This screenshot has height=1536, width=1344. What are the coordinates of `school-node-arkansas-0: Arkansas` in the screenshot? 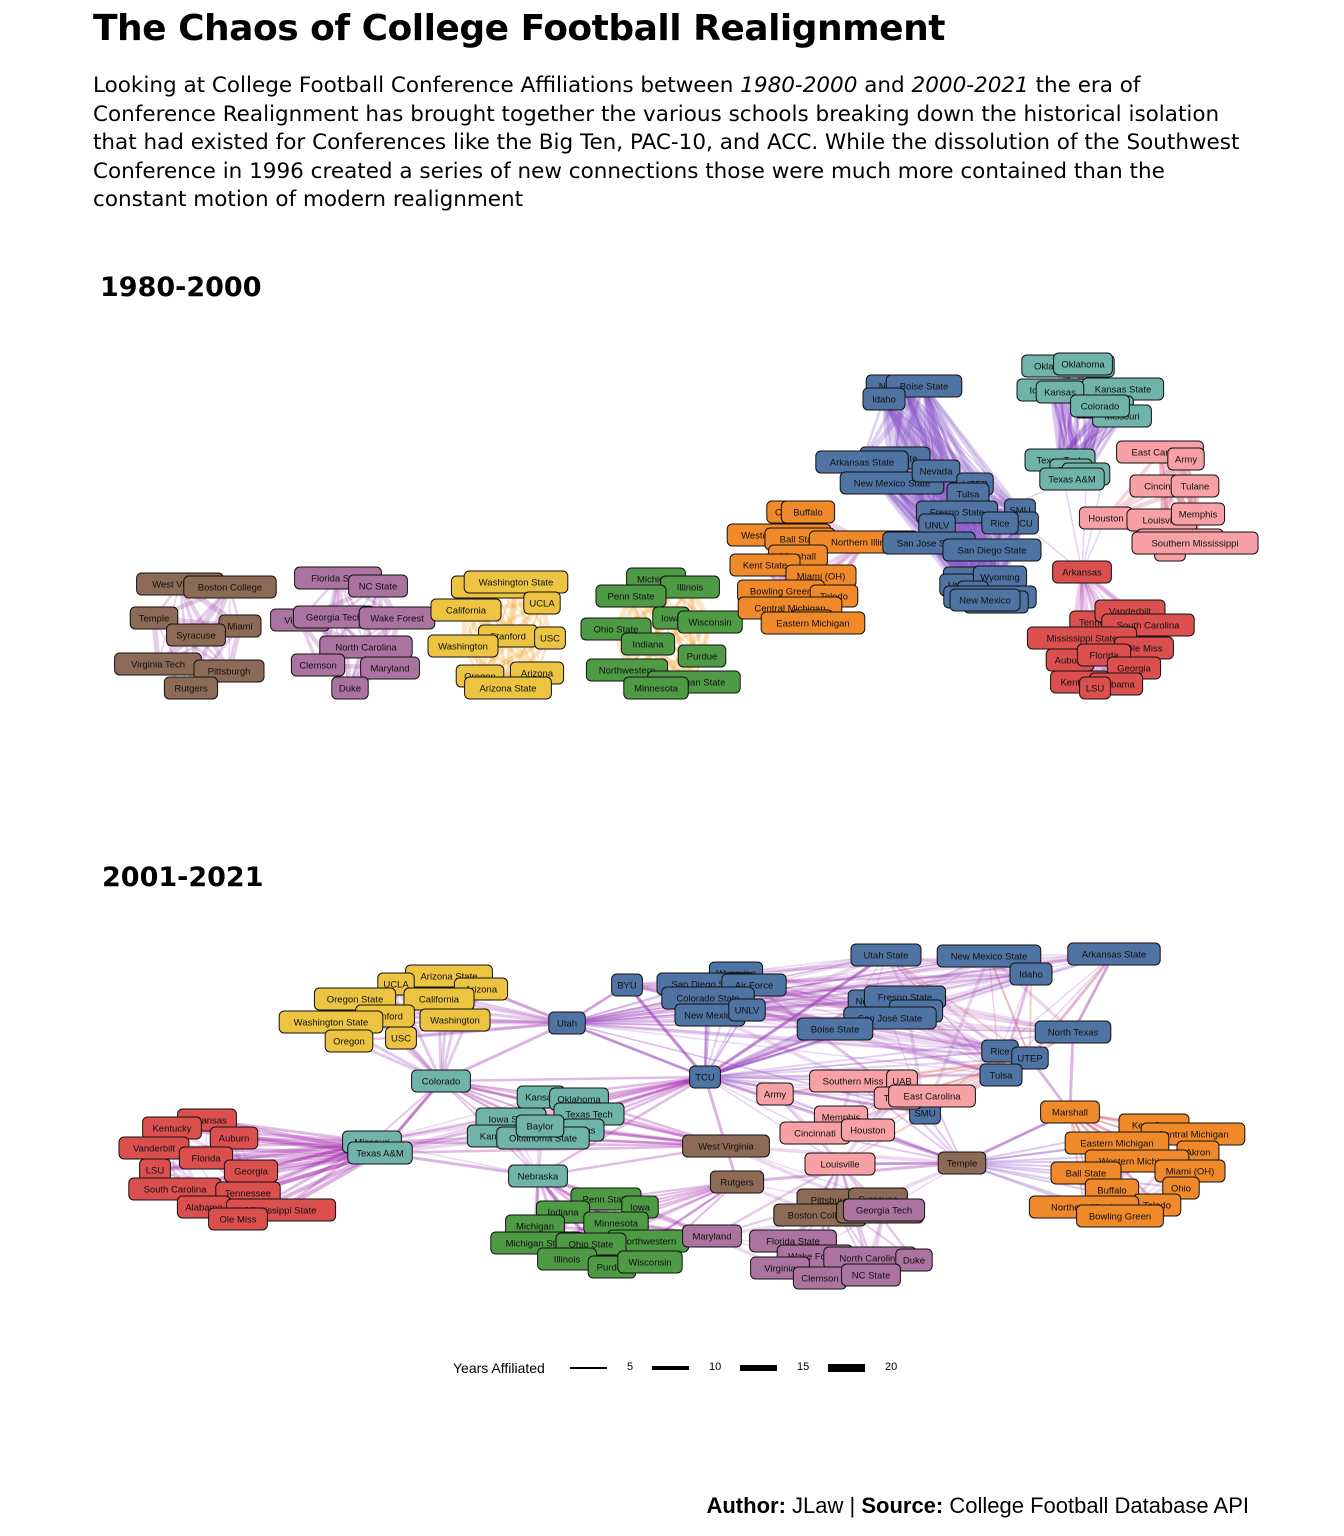 It's located at (1082, 572).